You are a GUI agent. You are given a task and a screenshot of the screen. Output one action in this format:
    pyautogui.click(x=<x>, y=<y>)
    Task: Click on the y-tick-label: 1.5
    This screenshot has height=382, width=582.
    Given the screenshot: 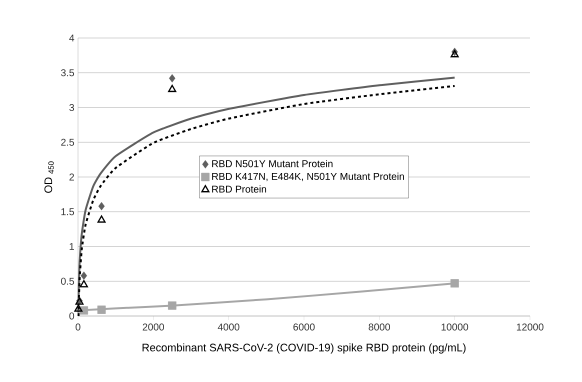 What is the action you would take?
    pyautogui.click(x=67, y=212)
    